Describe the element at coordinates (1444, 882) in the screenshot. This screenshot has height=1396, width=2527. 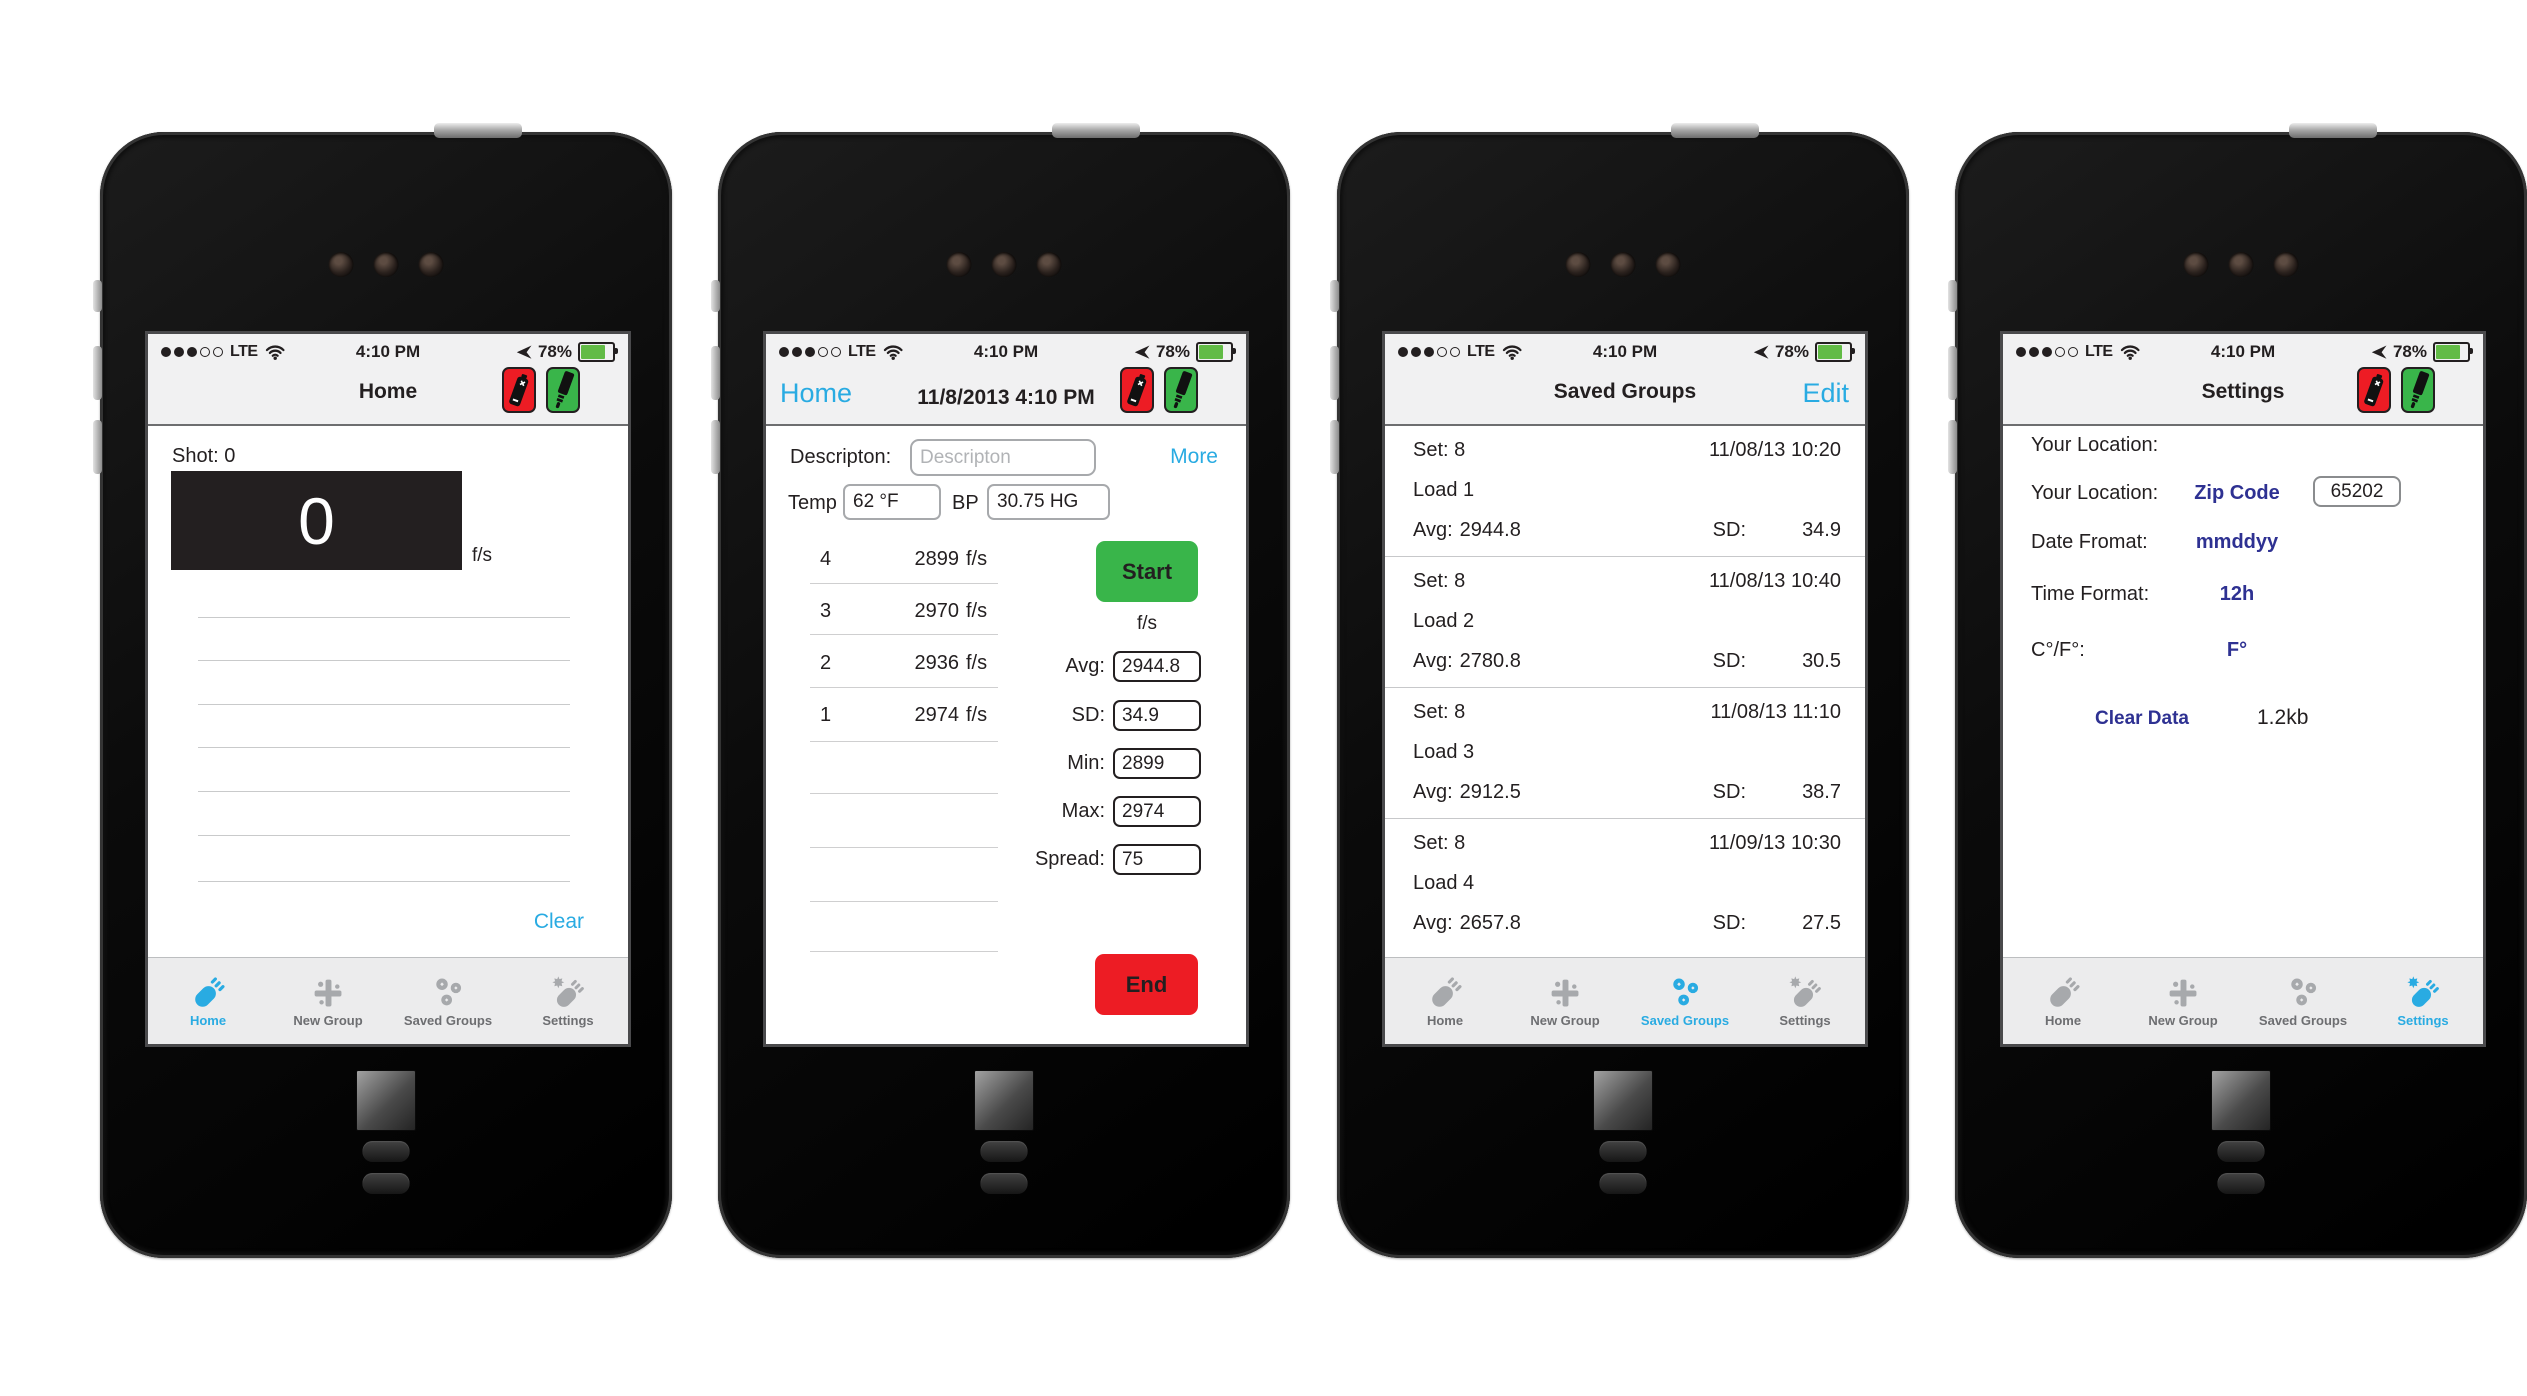
I see `group-load: Load 4` at that location.